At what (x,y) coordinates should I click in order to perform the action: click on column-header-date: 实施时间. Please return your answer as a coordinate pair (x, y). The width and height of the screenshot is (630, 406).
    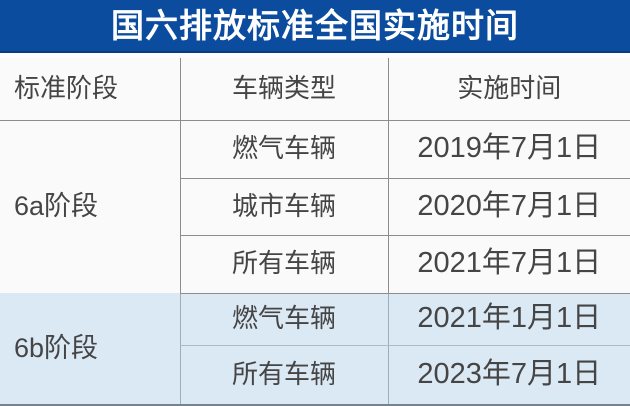
    Looking at the image, I should click on (508, 89).